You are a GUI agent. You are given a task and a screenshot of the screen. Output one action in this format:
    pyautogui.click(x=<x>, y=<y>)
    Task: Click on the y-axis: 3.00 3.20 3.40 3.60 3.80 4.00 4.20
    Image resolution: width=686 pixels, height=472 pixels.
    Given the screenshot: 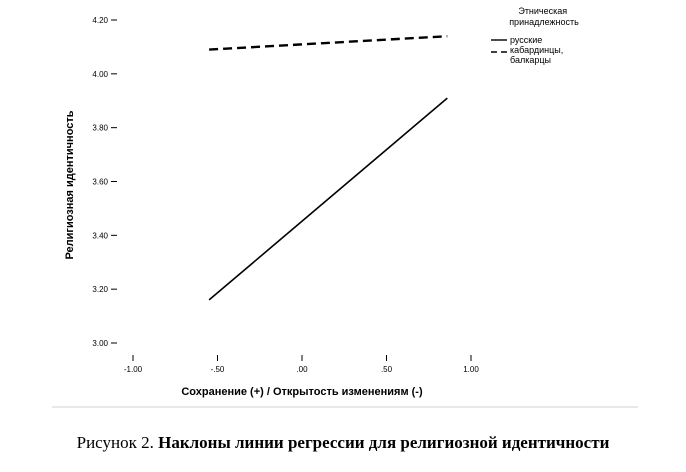 What is the action you would take?
    pyautogui.click(x=104, y=182)
    